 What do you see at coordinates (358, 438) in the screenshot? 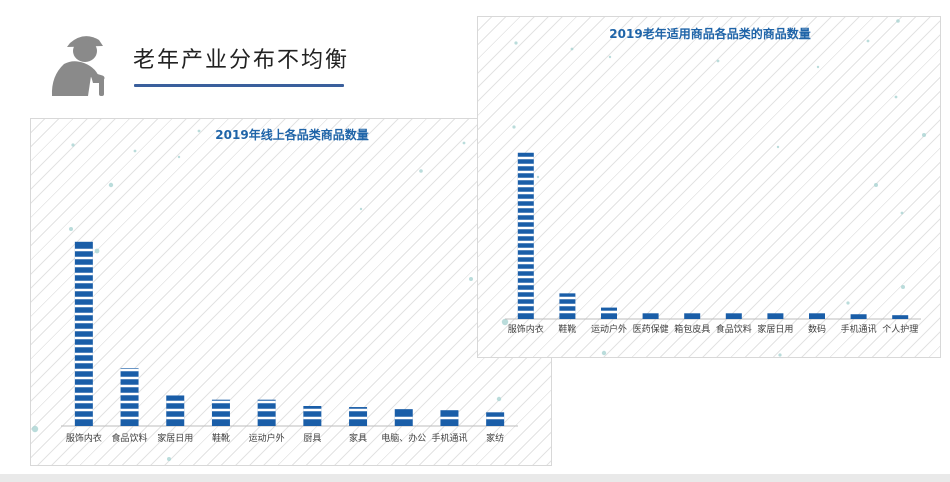
I see `category-label: 家具` at bounding box center [358, 438].